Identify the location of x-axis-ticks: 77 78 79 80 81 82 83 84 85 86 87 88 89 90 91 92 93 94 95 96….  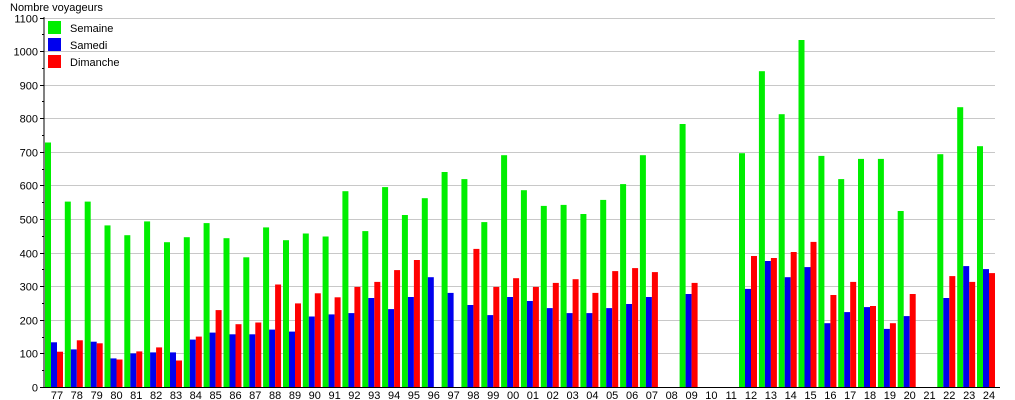
(523, 395).